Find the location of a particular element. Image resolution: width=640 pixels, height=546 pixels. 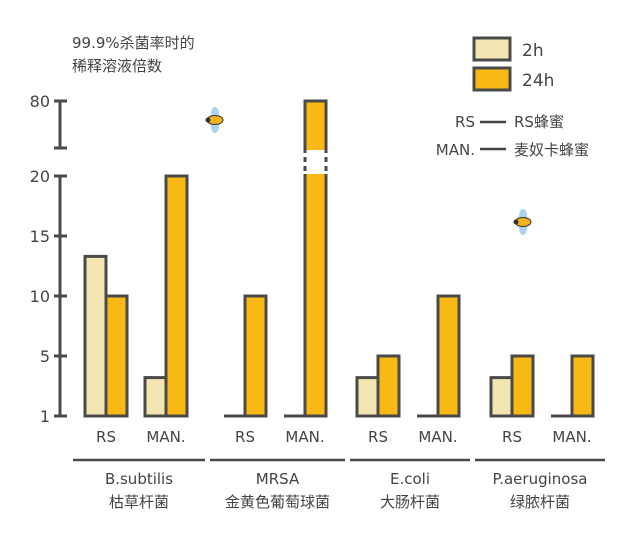

y-tick-label: 1 is located at coordinates (45, 416).